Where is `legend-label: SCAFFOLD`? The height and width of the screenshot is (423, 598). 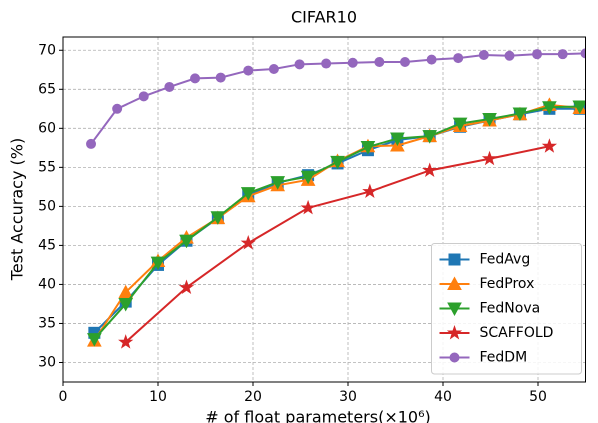
legend-label: SCAFFOLD is located at coordinates (517, 333).